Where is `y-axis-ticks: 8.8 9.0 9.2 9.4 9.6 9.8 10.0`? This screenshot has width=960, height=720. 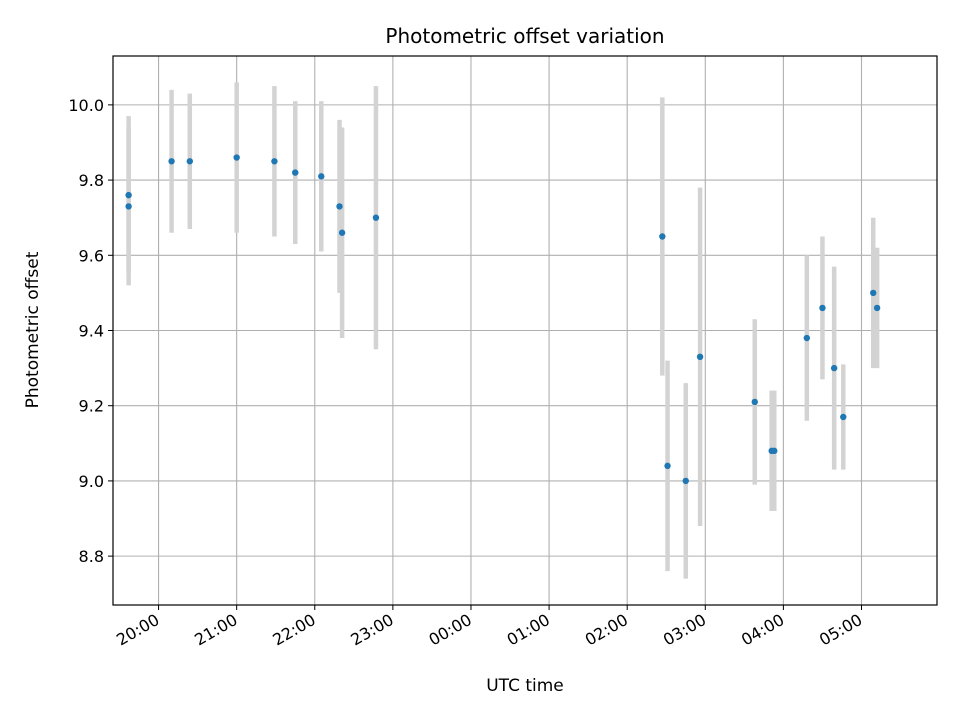
y-axis-ticks: 8.8 9.0 9.2 9.4 9.6 9.8 10.0 is located at coordinates (90, 331).